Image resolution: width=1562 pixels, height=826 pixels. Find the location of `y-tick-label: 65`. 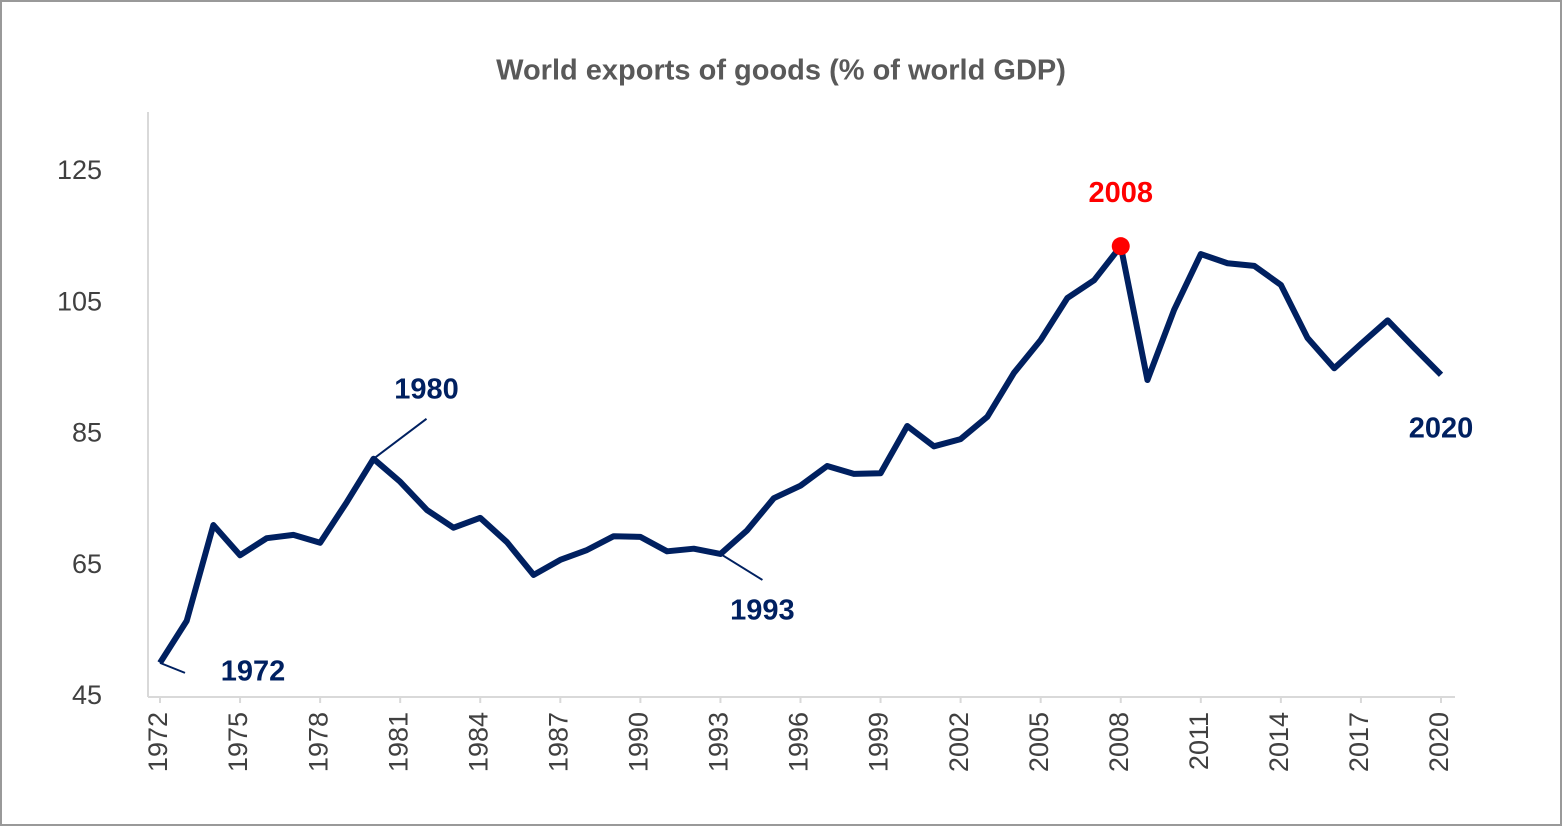

y-tick-label: 65 is located at coordinates (87, 564).